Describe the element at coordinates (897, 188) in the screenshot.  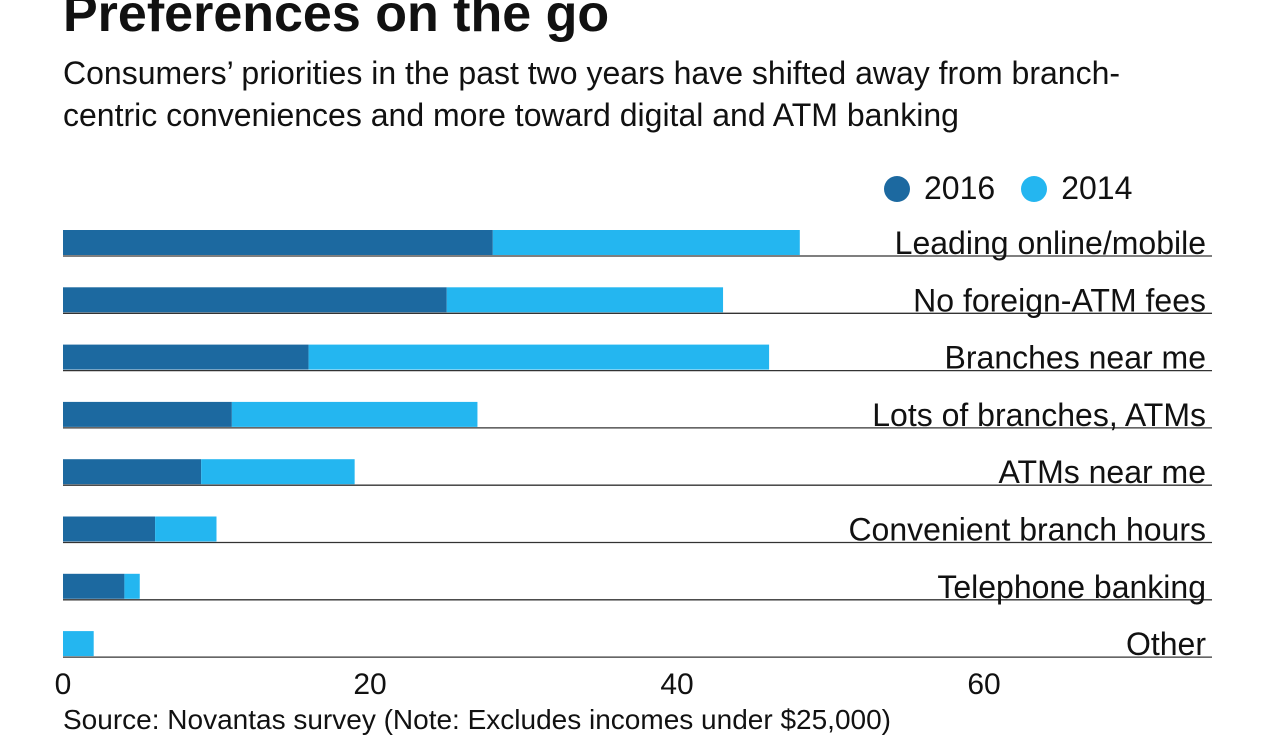
I see `legend-swatch-2016` at that location.